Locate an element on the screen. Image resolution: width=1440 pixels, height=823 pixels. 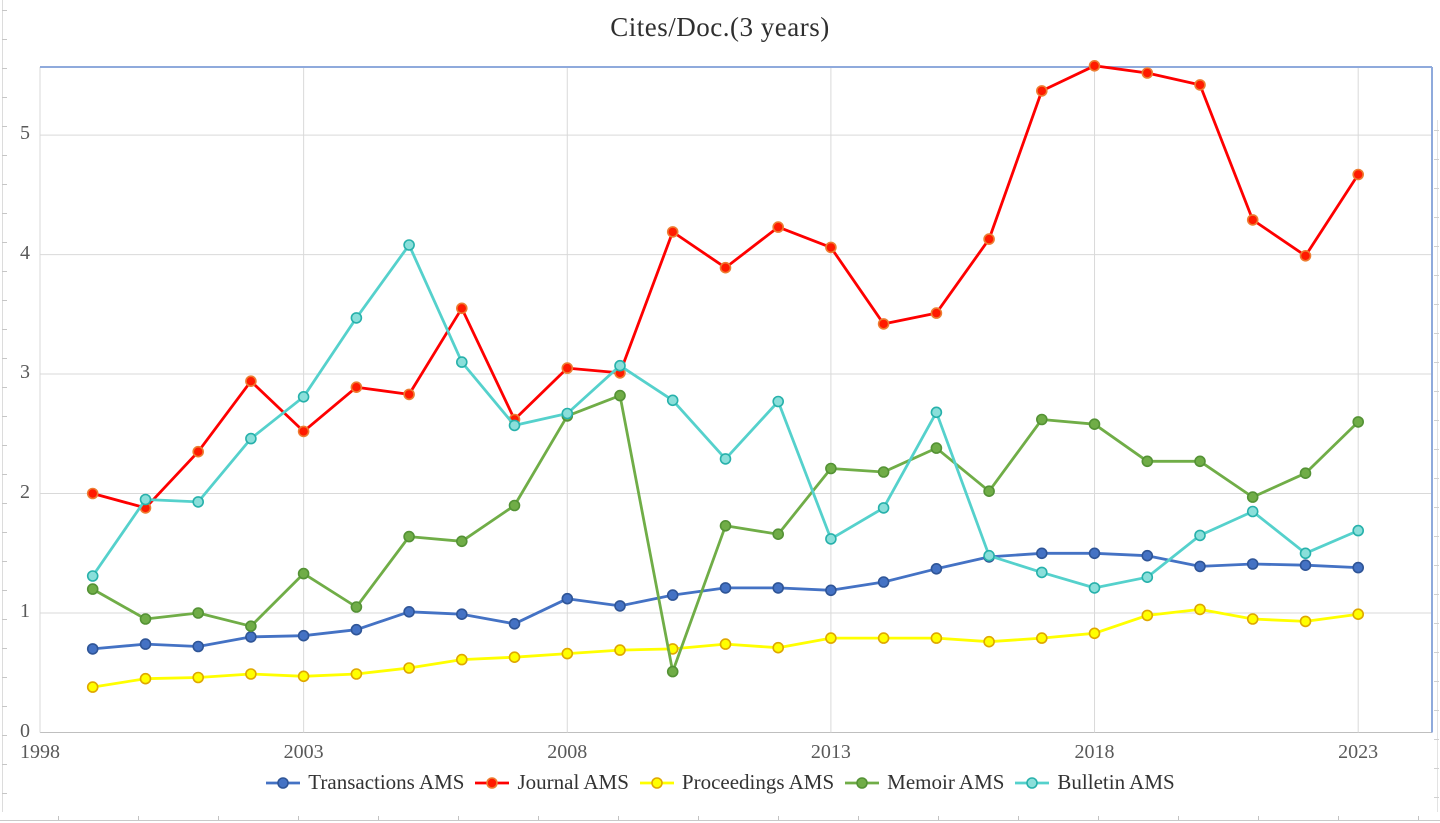
legend-item-proceedings-ams: Proceedings AMS is located at coordinates (736, 782).